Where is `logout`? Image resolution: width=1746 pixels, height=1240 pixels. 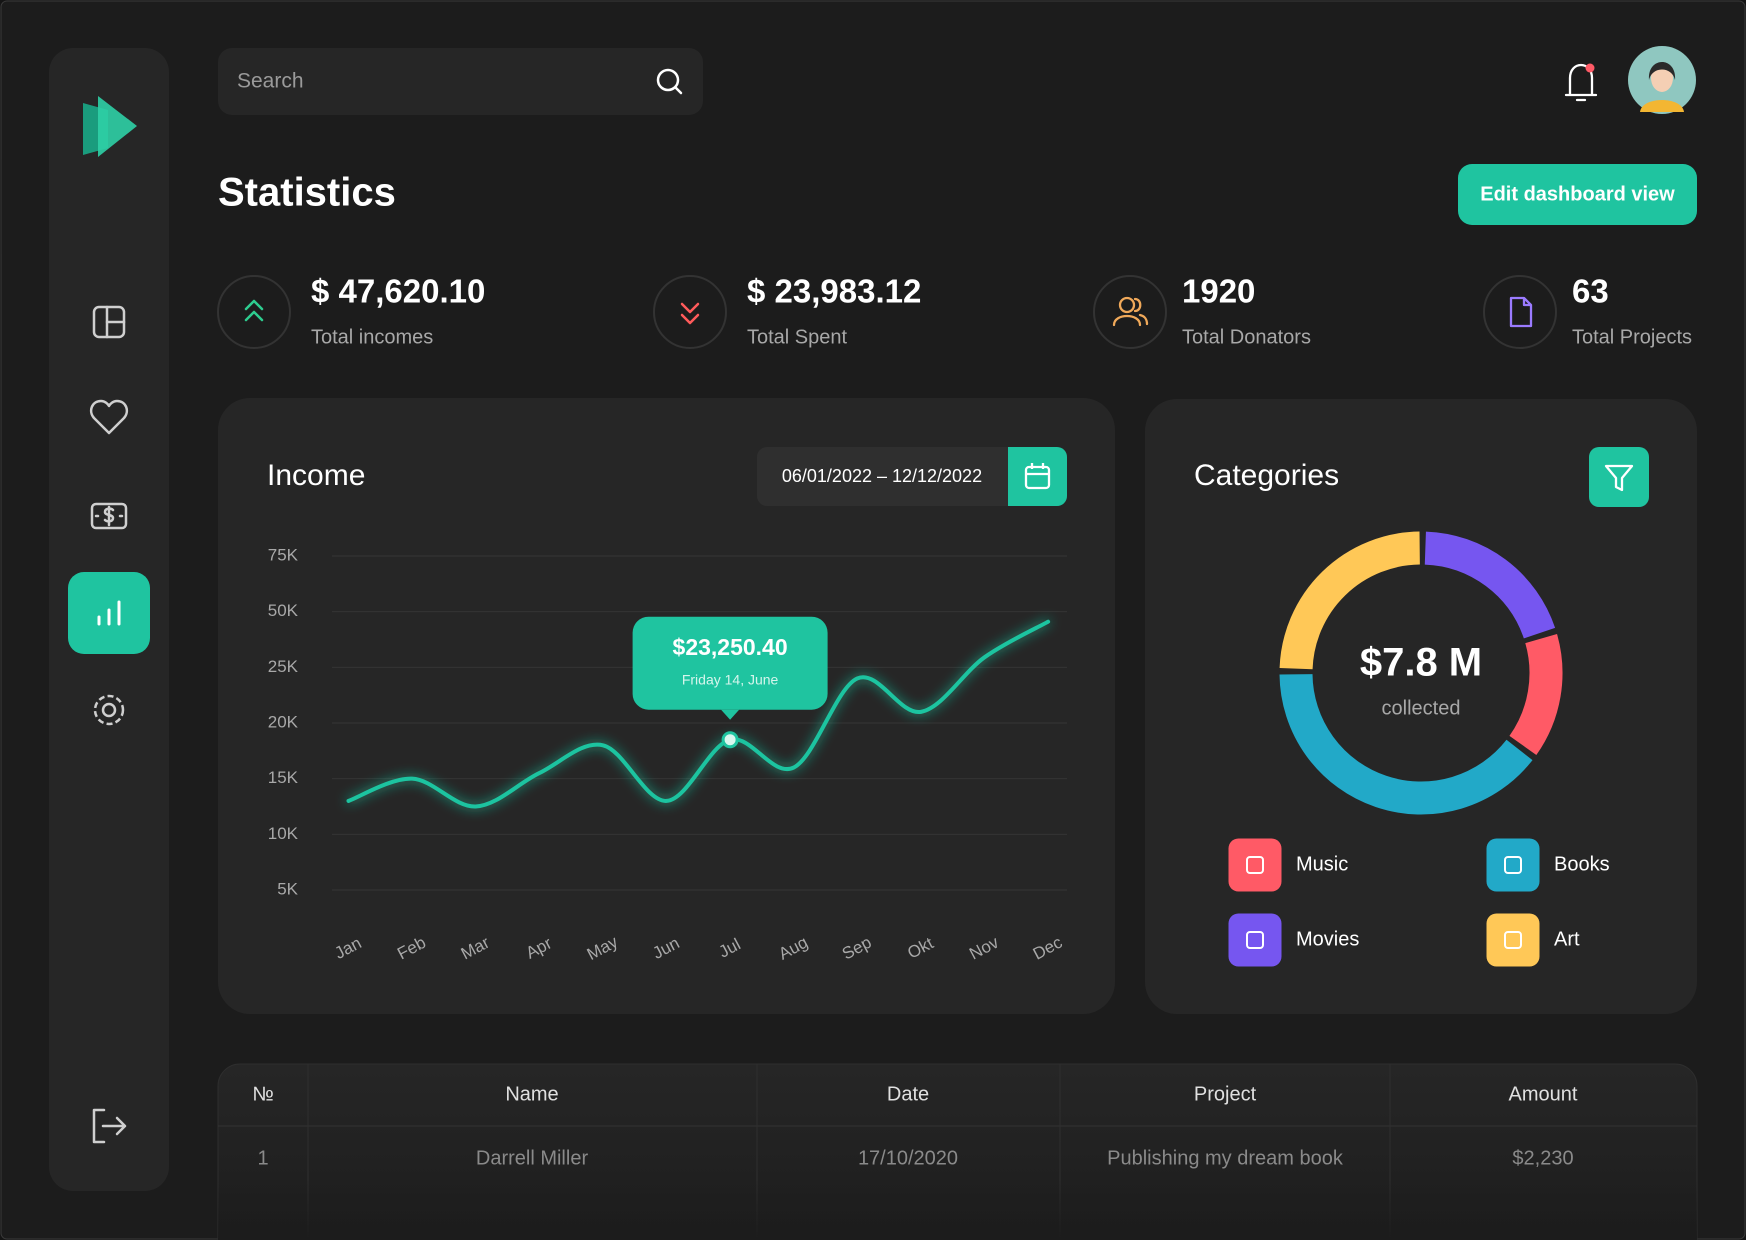 logout is located at coordinates (109, 1126).